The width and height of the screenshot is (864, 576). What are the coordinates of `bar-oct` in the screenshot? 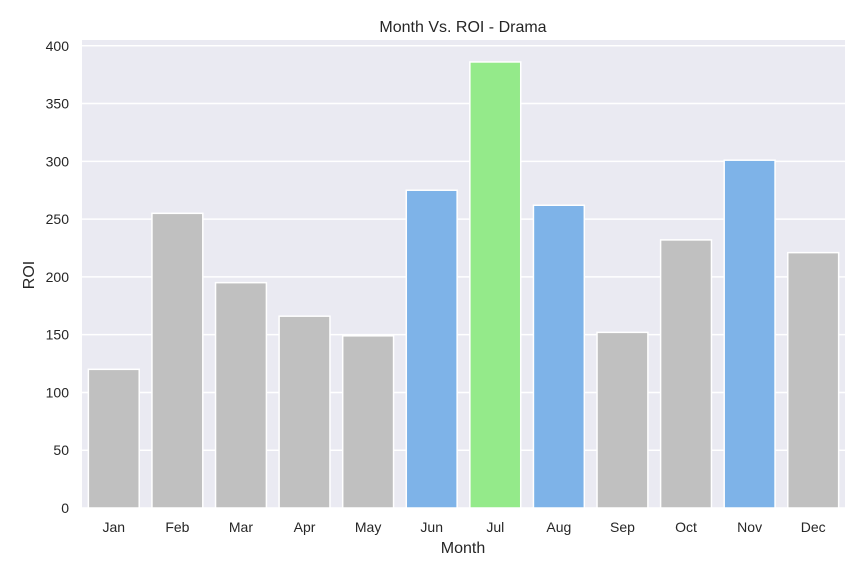 It's located at (686, 374).